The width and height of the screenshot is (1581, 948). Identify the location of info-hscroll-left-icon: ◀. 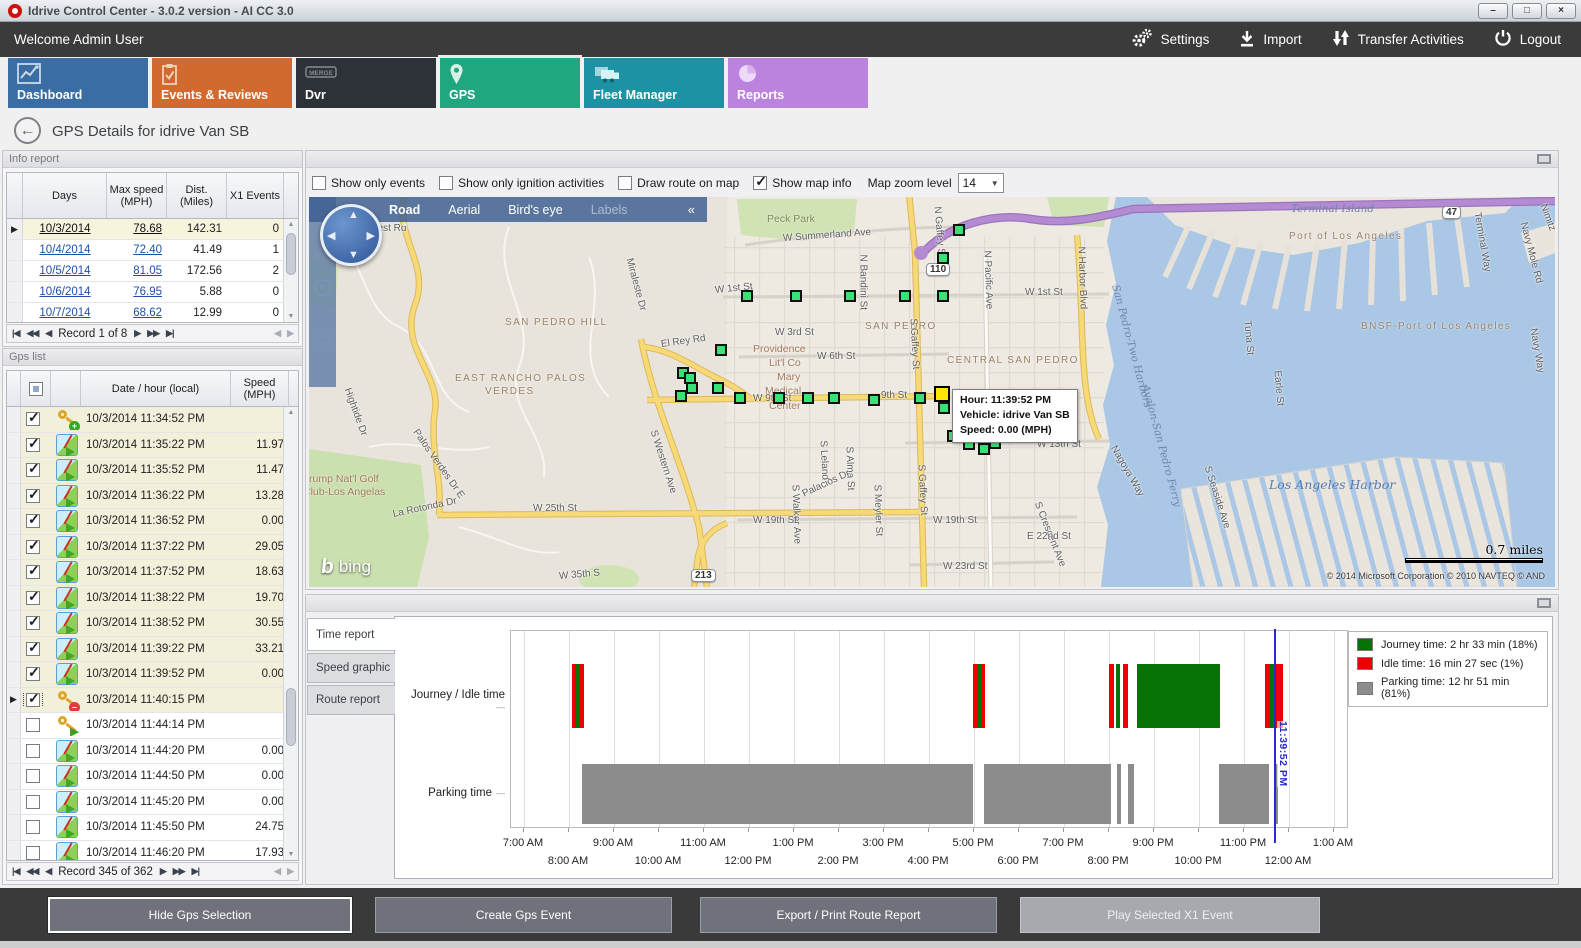
(277, 333).